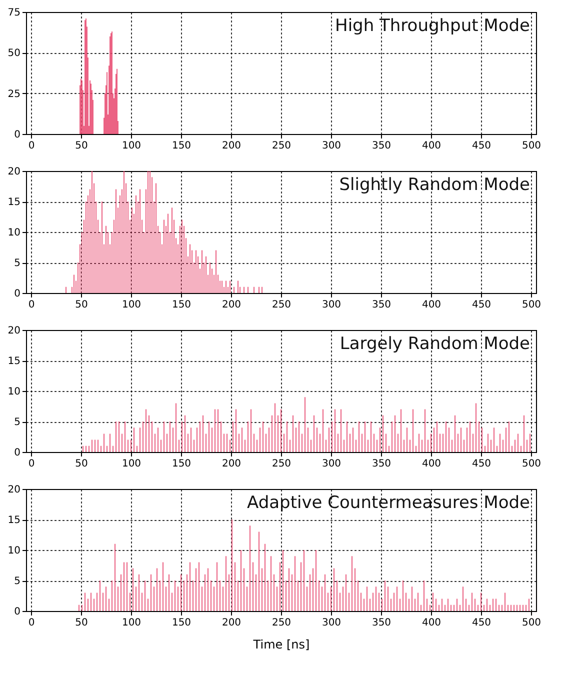 The image size is (582, 673). Describe the element at coordinates (434, 185) in the screenshot. I see `chart-title: Slightly Random Mode` at that location.